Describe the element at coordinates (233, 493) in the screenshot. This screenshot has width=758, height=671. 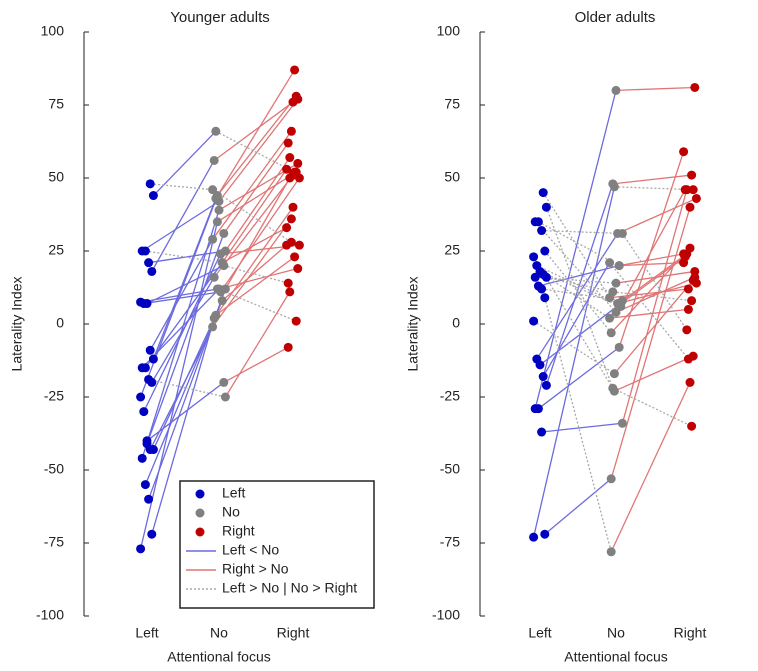
I see `legend-label: Left` at that location.